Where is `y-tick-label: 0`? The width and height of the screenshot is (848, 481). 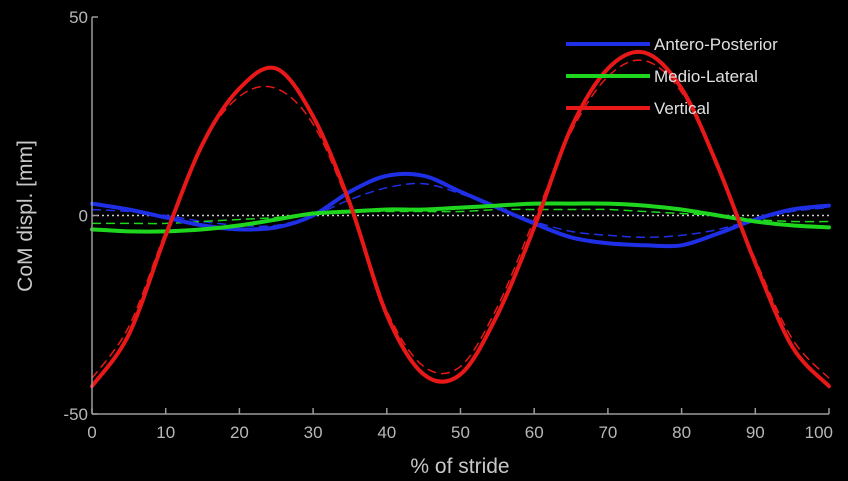 y-tick-label: 0 is located at coordinates (83, 216).